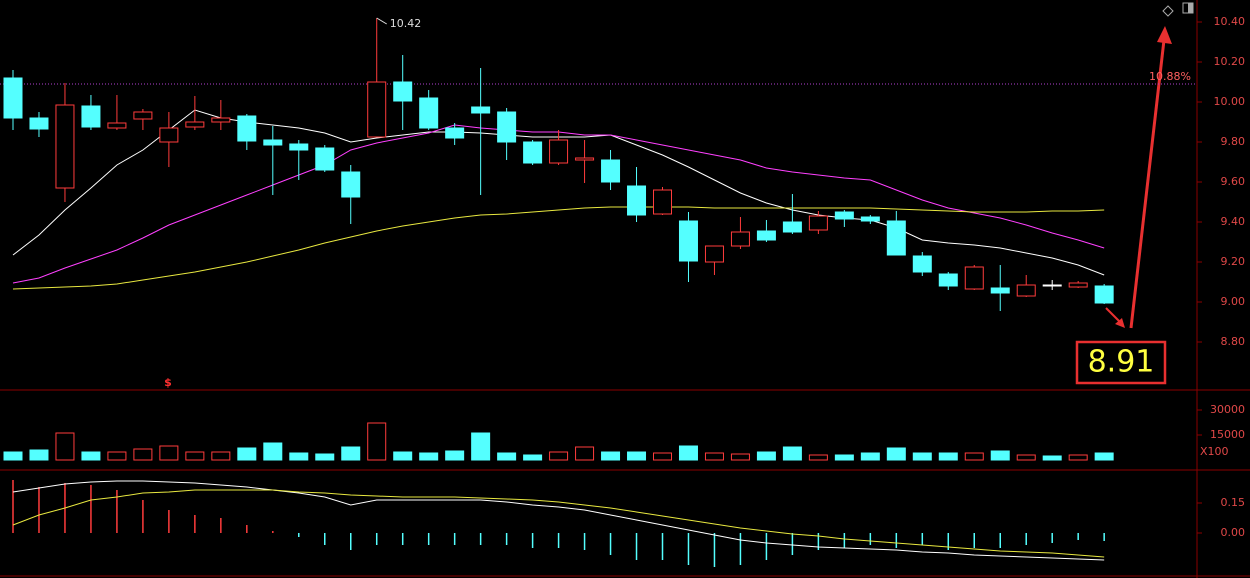  I want to click on y-tick-label: 15000, so click(1227, 434).